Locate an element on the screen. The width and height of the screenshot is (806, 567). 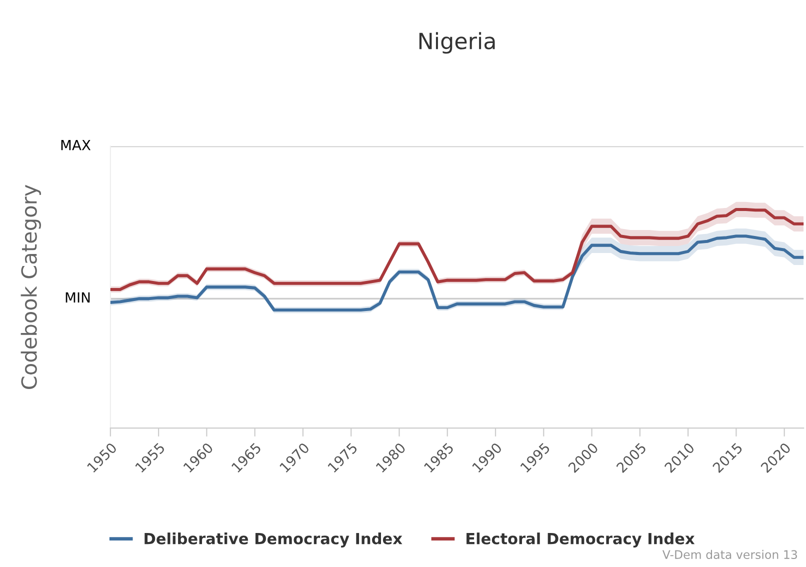
y-axis-title: Codebook Category is located at coordinates (30, 286).